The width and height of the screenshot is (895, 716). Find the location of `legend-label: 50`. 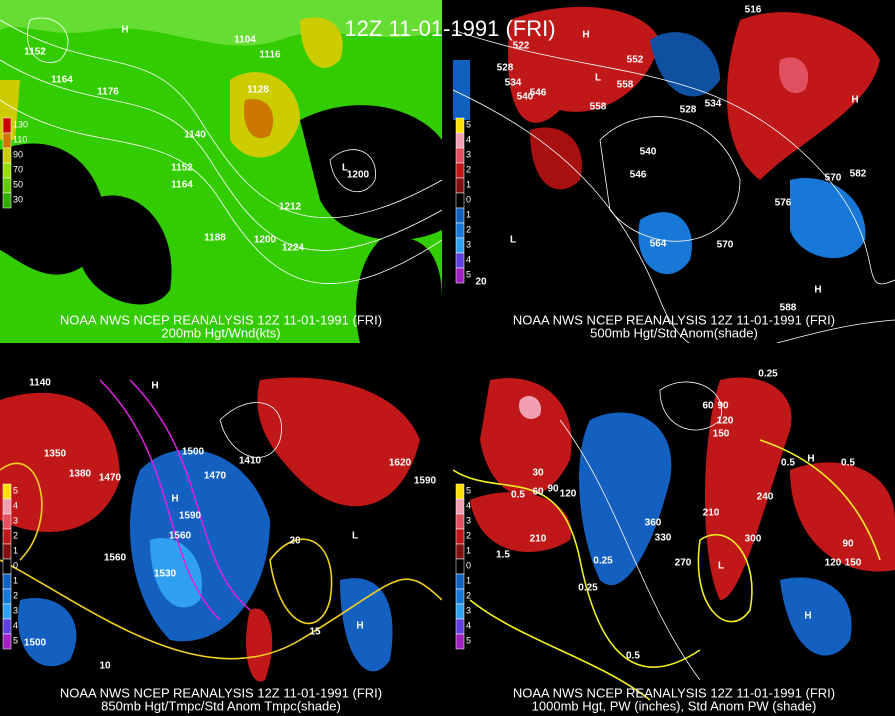

legend-label: 50 is located at coordinates (18, 184).